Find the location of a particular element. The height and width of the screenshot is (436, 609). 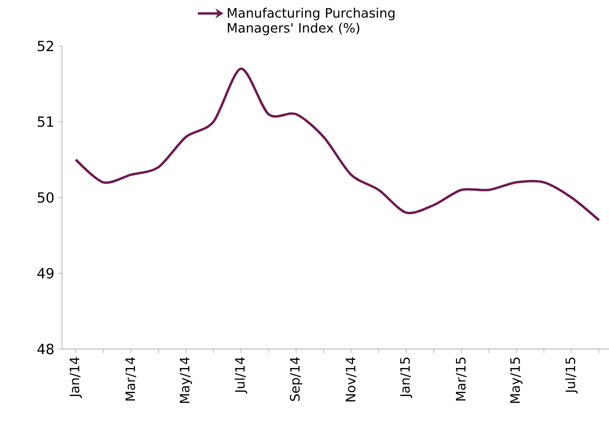

x-tick-label: Jul/15 is located at coordinates (571, 376).